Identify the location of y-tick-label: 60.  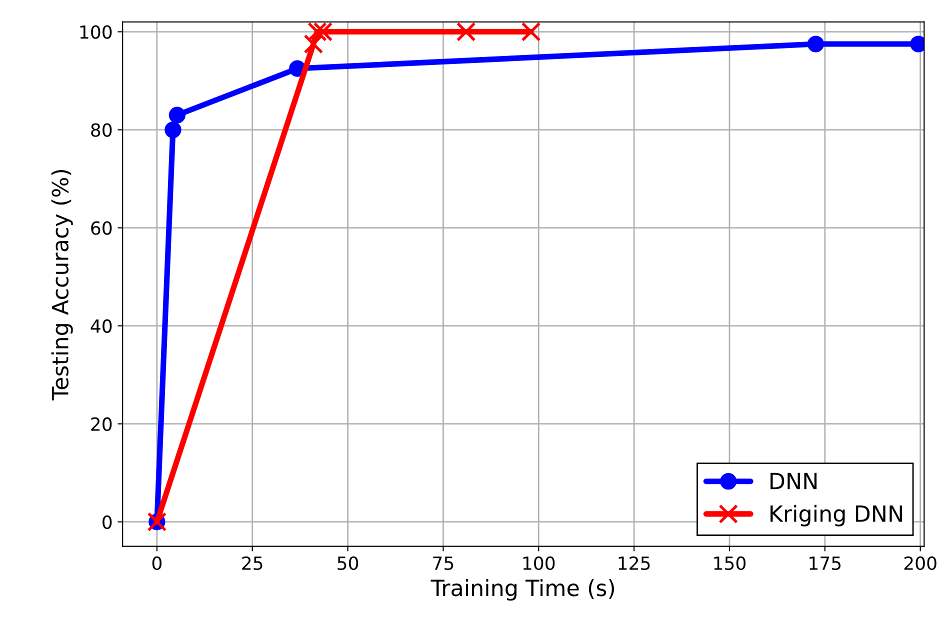
(101, 228).